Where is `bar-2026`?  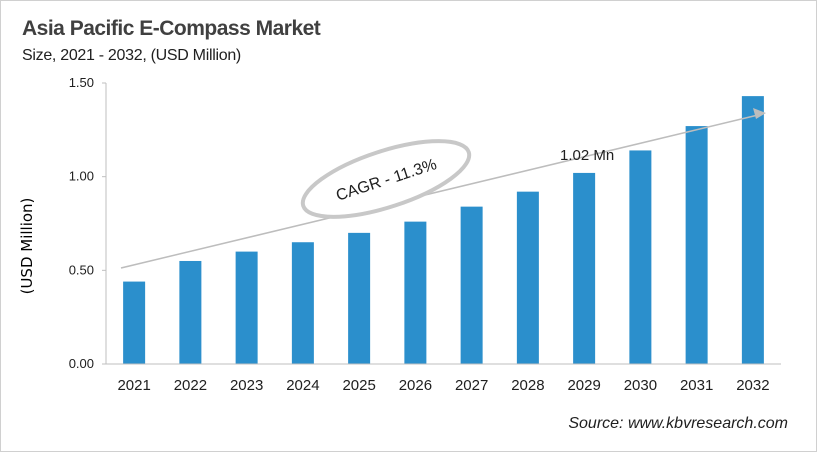
bar-2026 is located at coordinates (415, 292).